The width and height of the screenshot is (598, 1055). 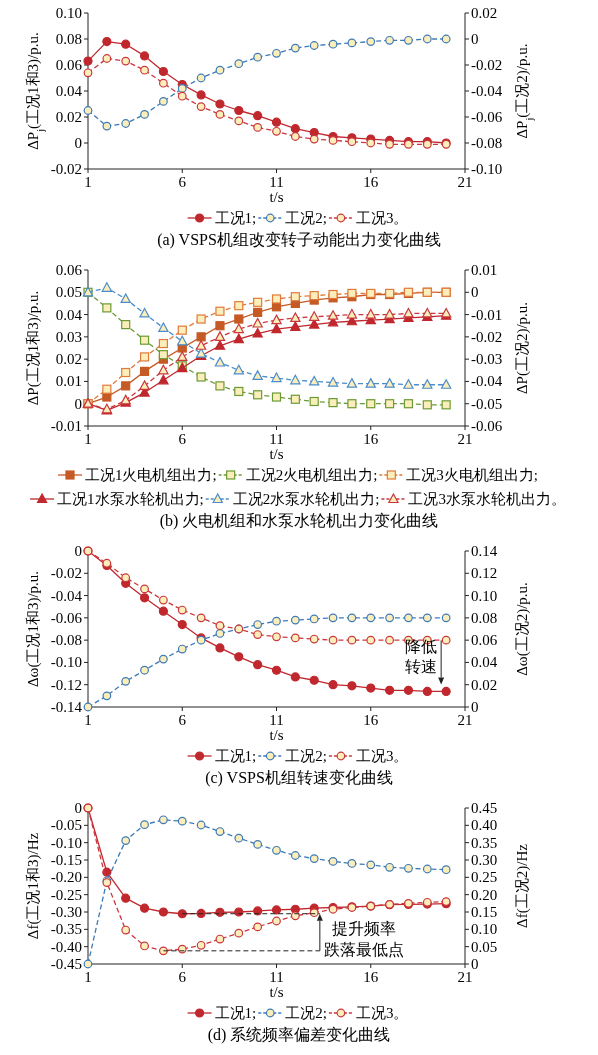 What do you see at coordinates (33, 348) in the screenshot?
I see `y-axis-title: ΔP(工况1和3)/p.u.` at bounding box center [33, 348].